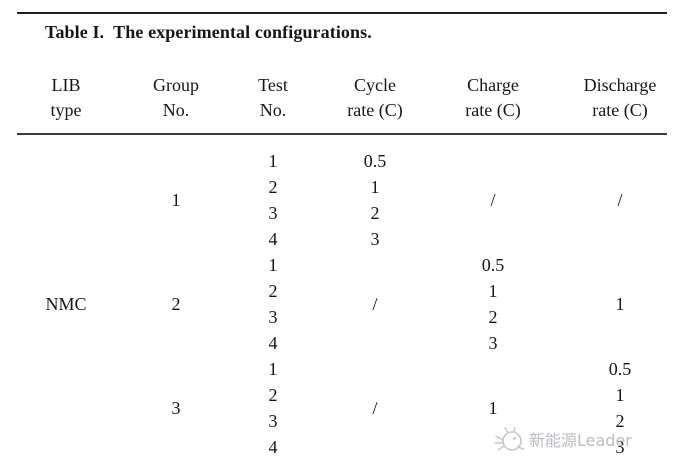 Image resolution: width=680 pixels, height=470 pixels. Describe the element at coordinates (620, 369) in the screenshot. I see `cell-discharge-rate: 0.5` at that location.